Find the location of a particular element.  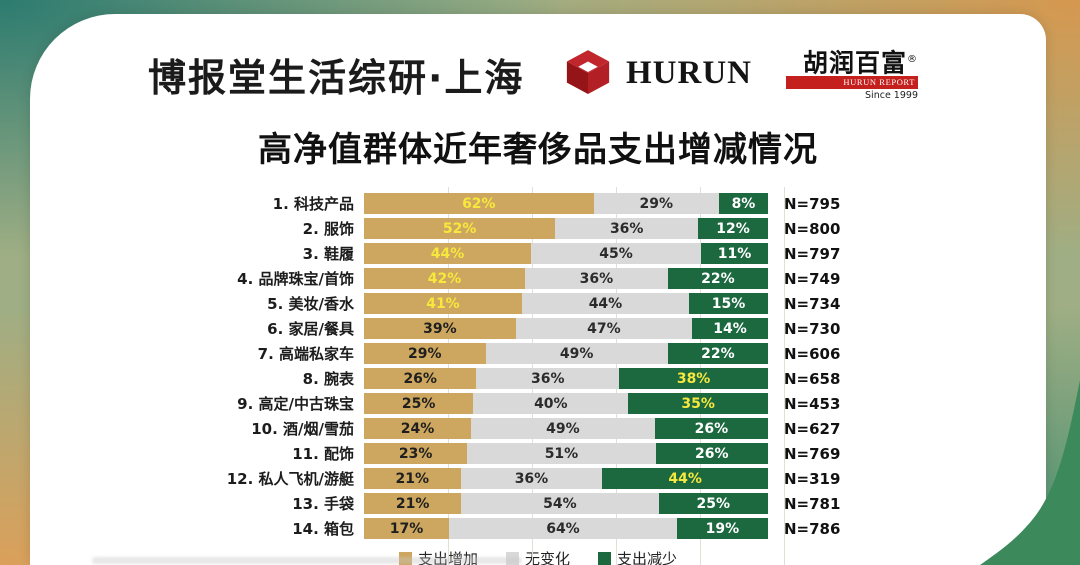

bar-value-label: 52% is located at coordinates (459, 228).